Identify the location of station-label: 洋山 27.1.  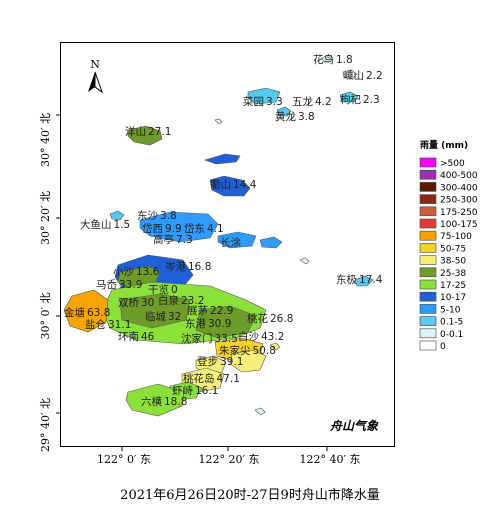
(148, 131).